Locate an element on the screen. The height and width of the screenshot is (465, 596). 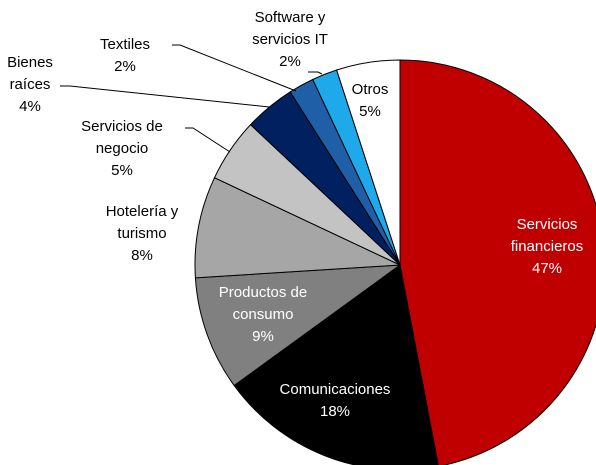
value-label: 9% is located at coordinates (263, 336).